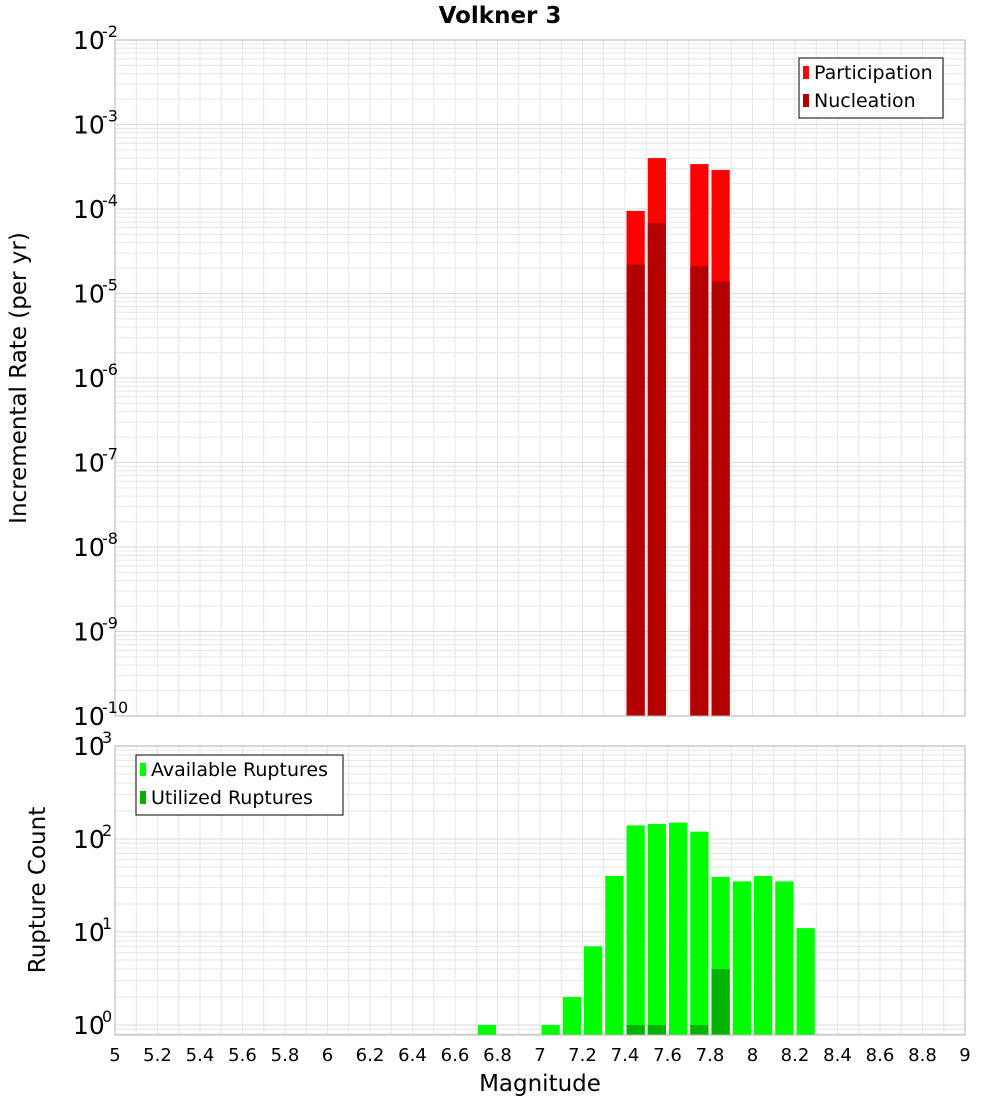 This screenshot has height=1100, width=1000. Describe the element at coordinates (232, 798) in the screenshot. I see `utilized-legend-label: Utilized Ruptures` at that location.